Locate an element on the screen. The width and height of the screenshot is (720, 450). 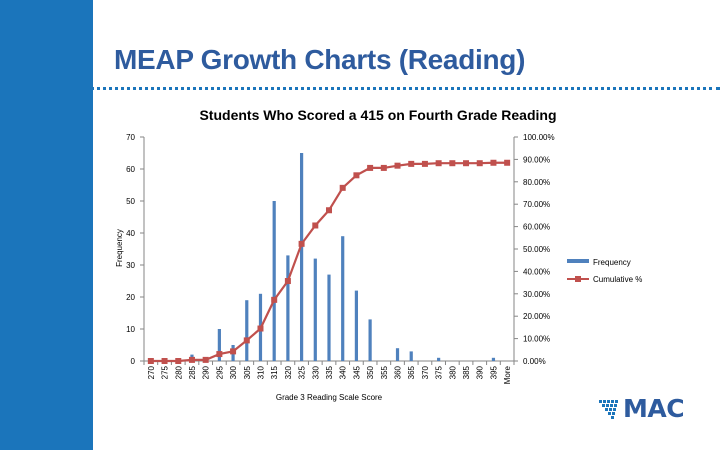
slide-title: MEAP Growth Charts (Reading) is located at coordinates (320, 59).